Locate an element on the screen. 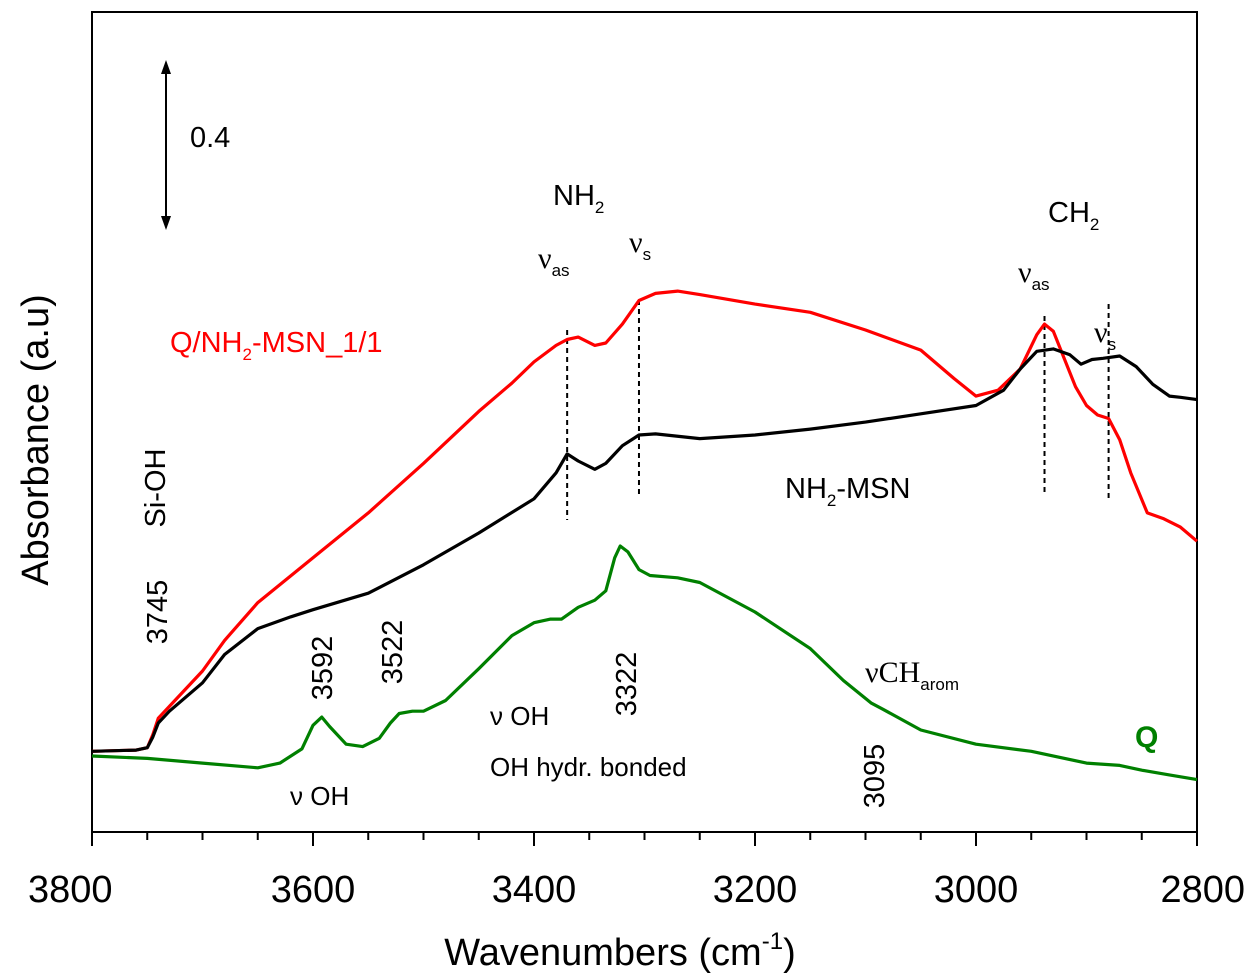  series-label-q: Q is located at coordinates (1146, 737).